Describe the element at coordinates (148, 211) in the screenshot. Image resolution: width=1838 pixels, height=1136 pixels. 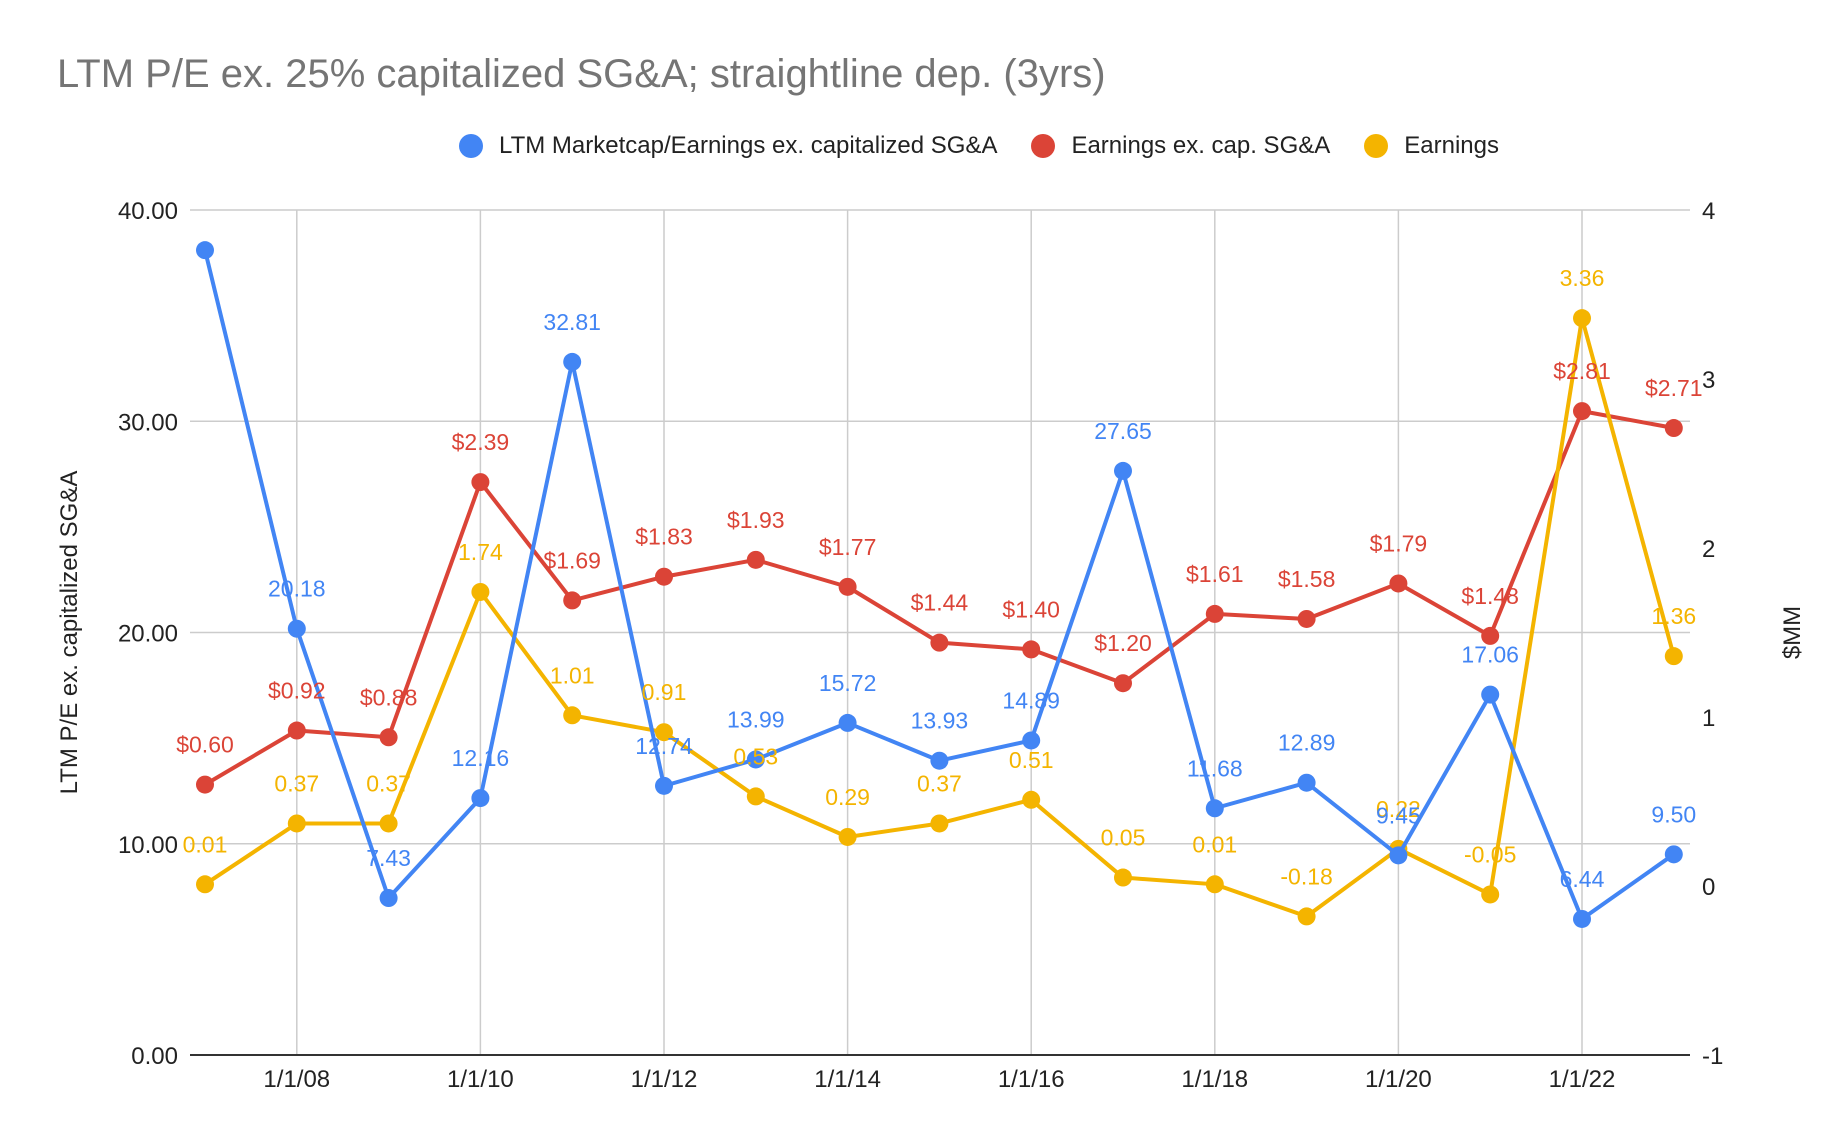
I see `y-tick-label: 40.00` at that location.